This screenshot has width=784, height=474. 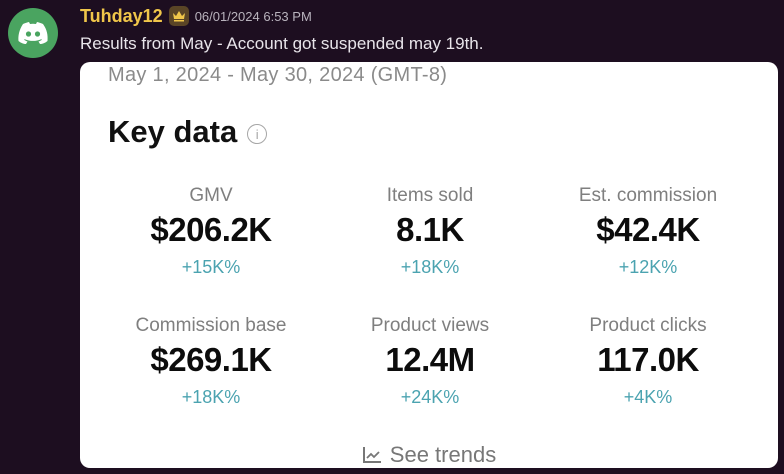 I want to click on metric-label: Product clicks, so click(x=648, y=325).